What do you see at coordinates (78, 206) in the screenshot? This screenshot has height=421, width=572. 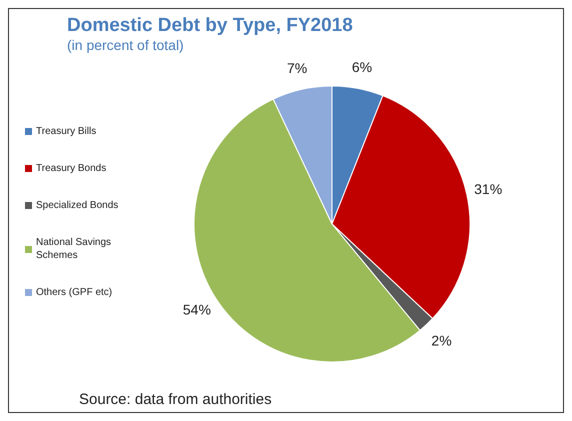 I see `legend-label: Specialized Bonds` at bounding box center [78, 206].